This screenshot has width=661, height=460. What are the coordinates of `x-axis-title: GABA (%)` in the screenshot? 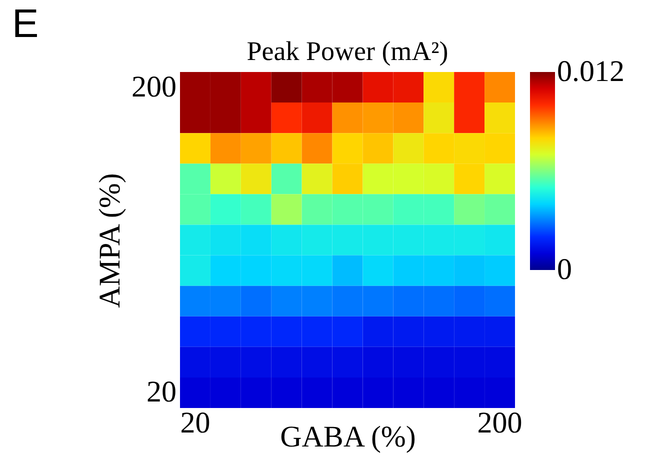 It's located at (348, 437).